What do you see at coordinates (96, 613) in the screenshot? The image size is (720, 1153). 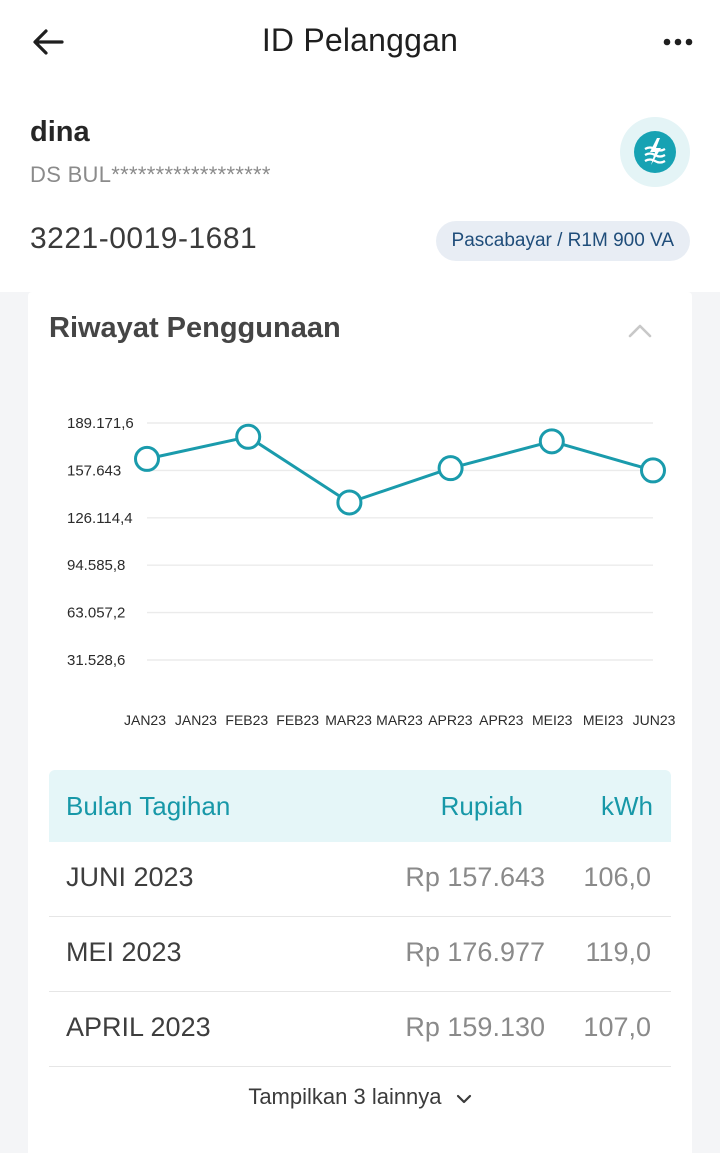 I see `y-tick-label: 63.057,2` at bounding box center [96, 613].